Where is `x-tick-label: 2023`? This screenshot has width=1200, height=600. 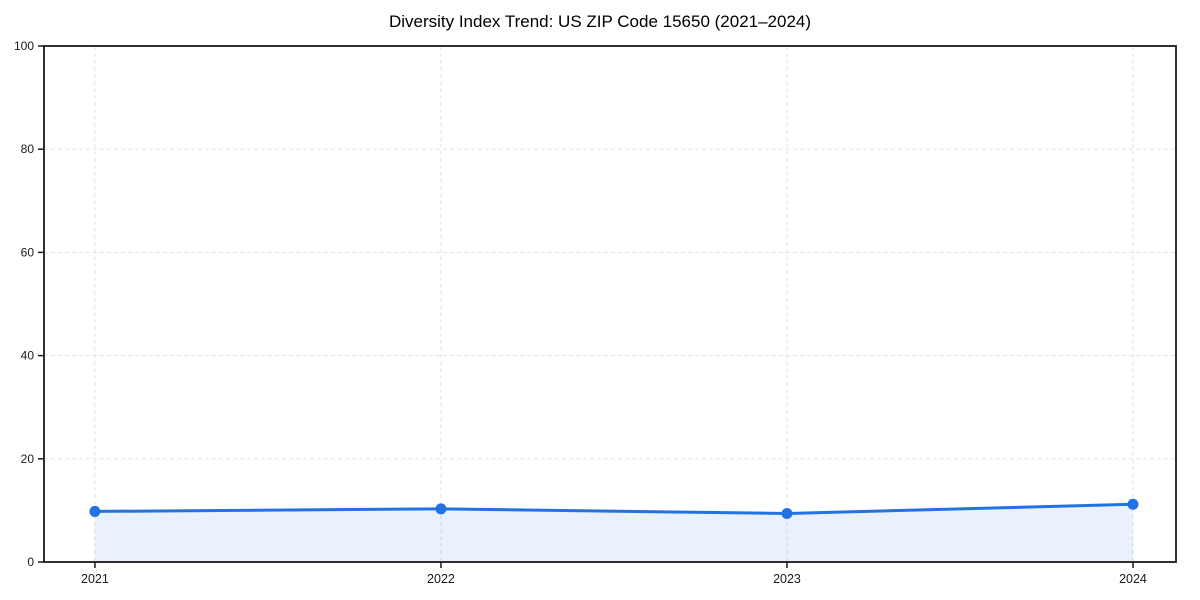 x-tick-label: 2023 is located at coordinates (787, 579).